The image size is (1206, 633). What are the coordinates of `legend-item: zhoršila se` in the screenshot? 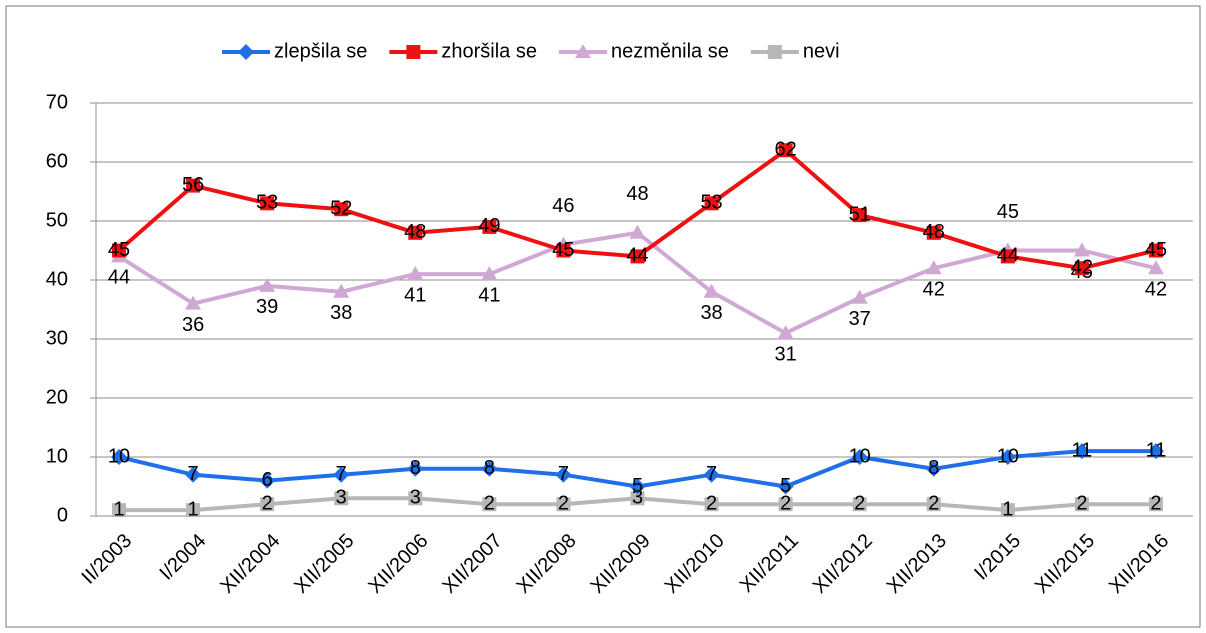 It's located at (463, 51).